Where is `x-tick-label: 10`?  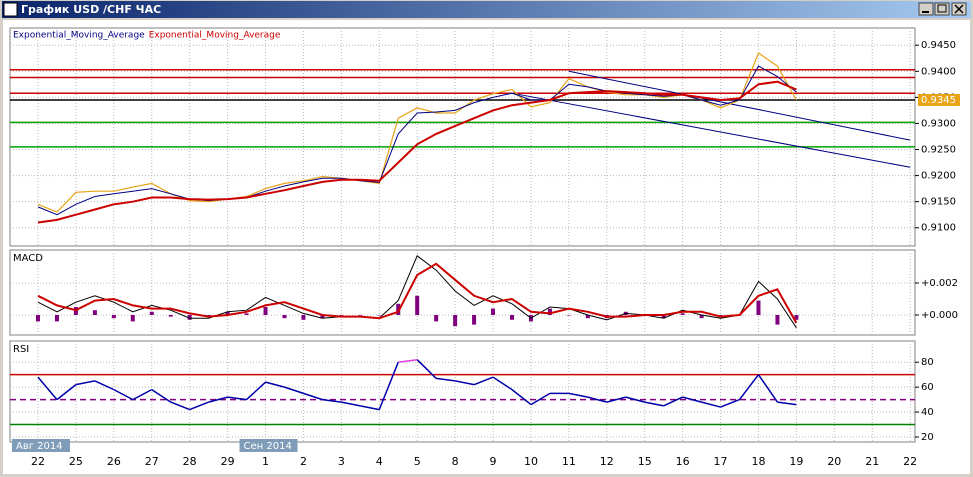 x-tick-label: 10 is located at coordinates (531, 461).